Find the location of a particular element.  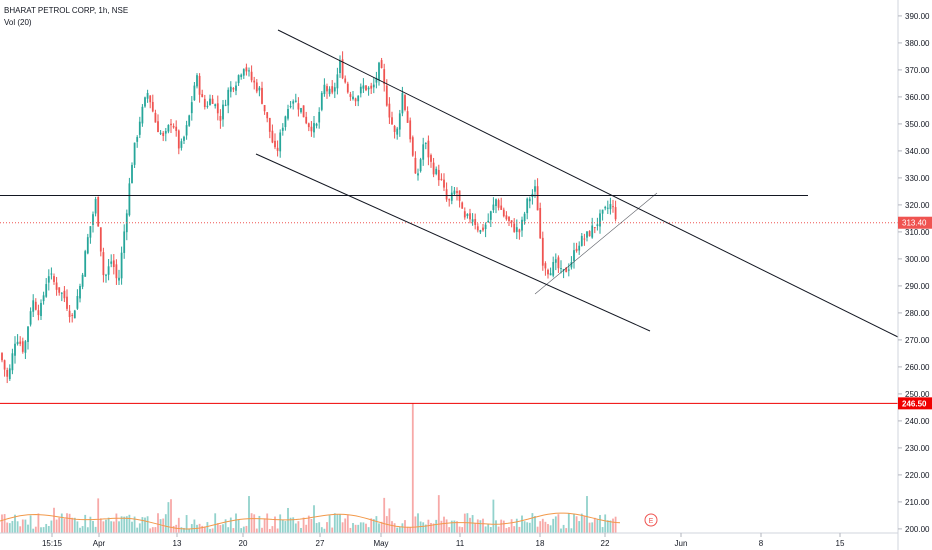

event-markers: E is located at coordinates (651, 520).